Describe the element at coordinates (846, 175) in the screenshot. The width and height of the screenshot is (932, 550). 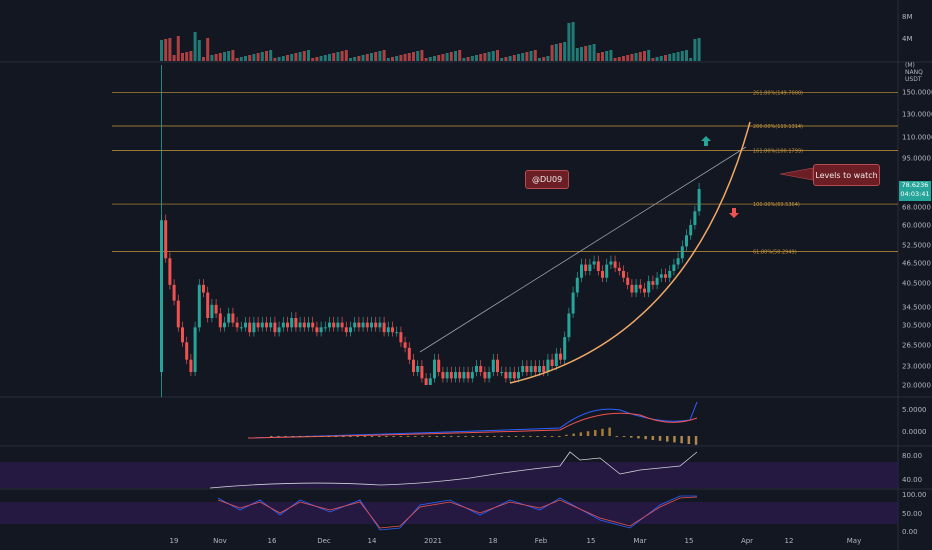
I see `levels-callout: Levels to watch` at that location.